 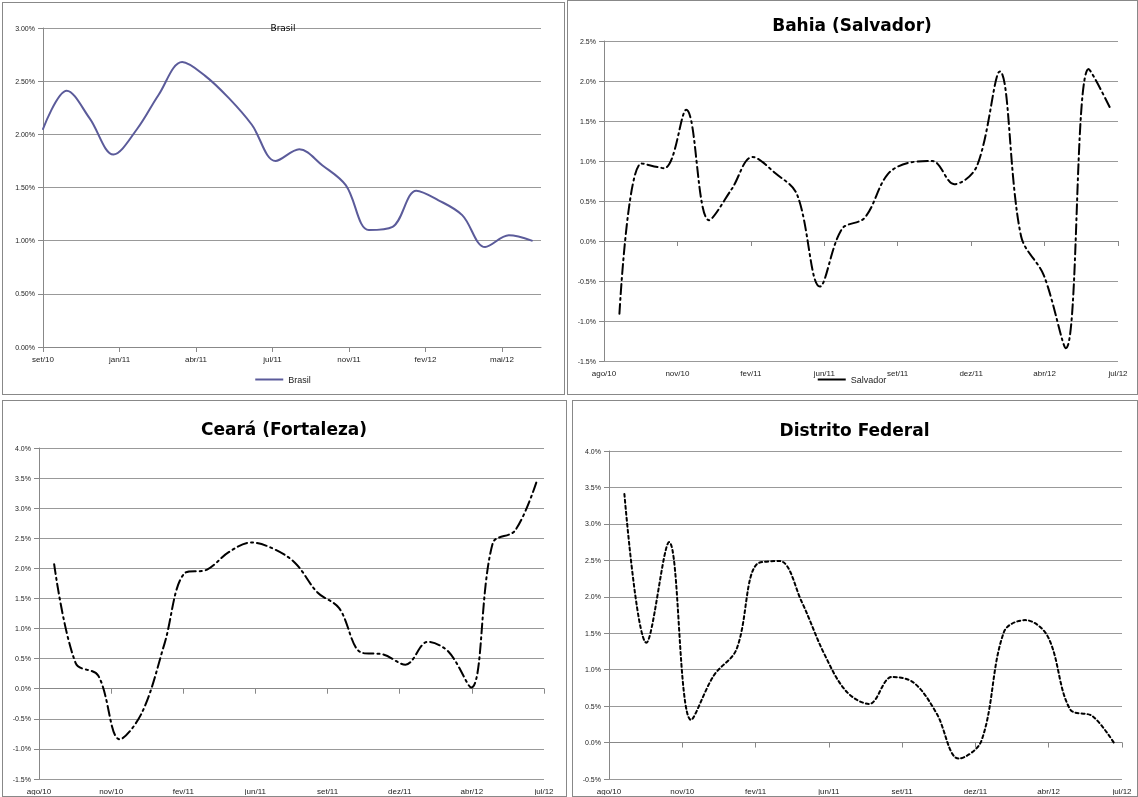 What do you see at coordinates (272, 359) in the screenshot?
I see `x-tick-label: jul/11` at bounding box center [272, 359].